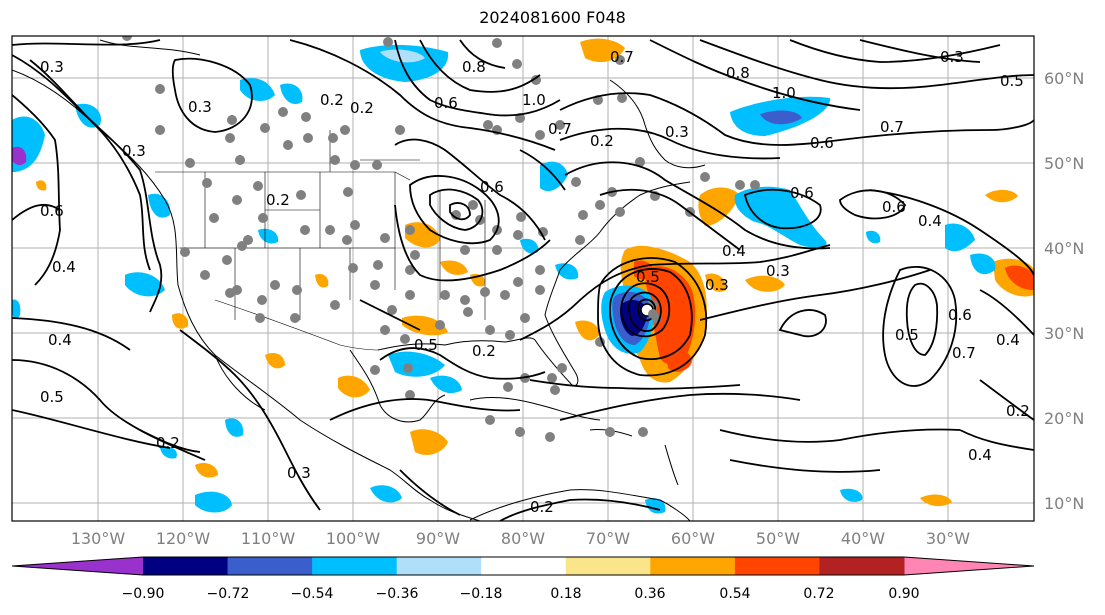 This screenshot has height=615, width=1105. I want to click on longitude-label: 80°W, so click(523, 538).